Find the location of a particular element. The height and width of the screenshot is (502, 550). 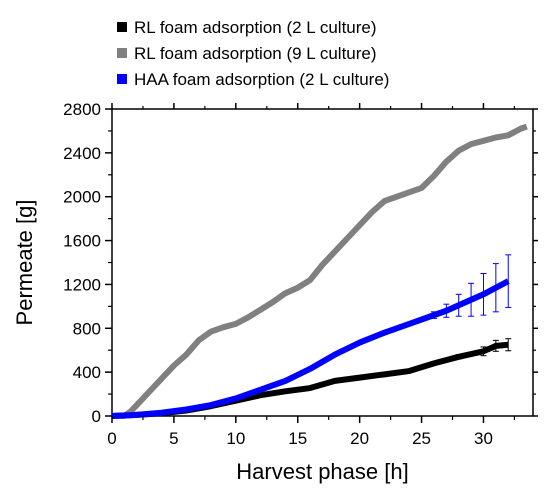

x-tick-label: 30 is located at coordinates (483, 438).